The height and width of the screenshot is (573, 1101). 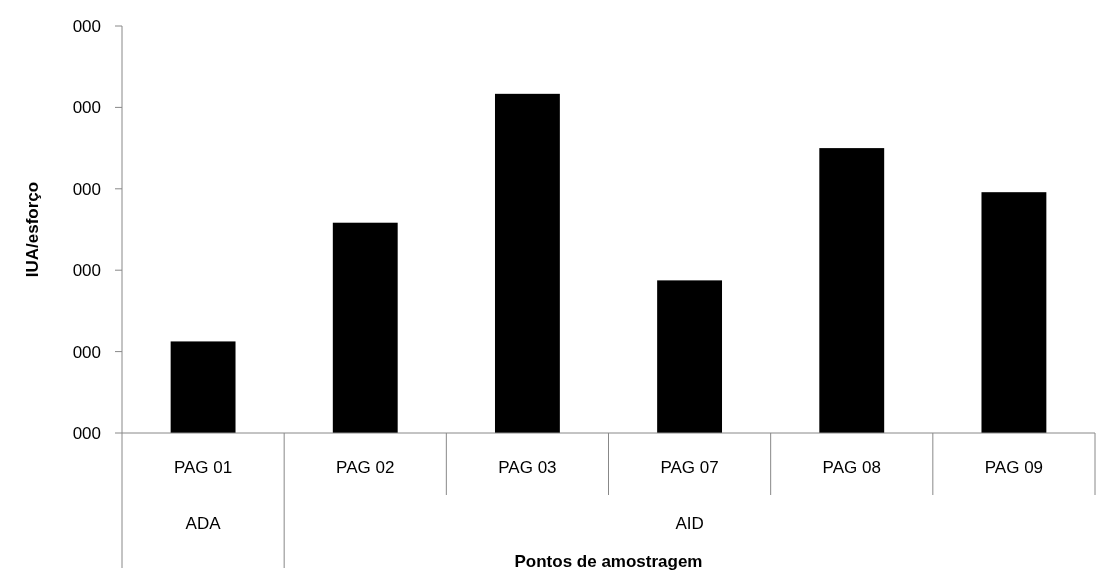 What do you see at coordinates (608, 561) in the screenshot?
I see `x-axis-title: Pontos de amostragem` at bounding box center [608, 561].